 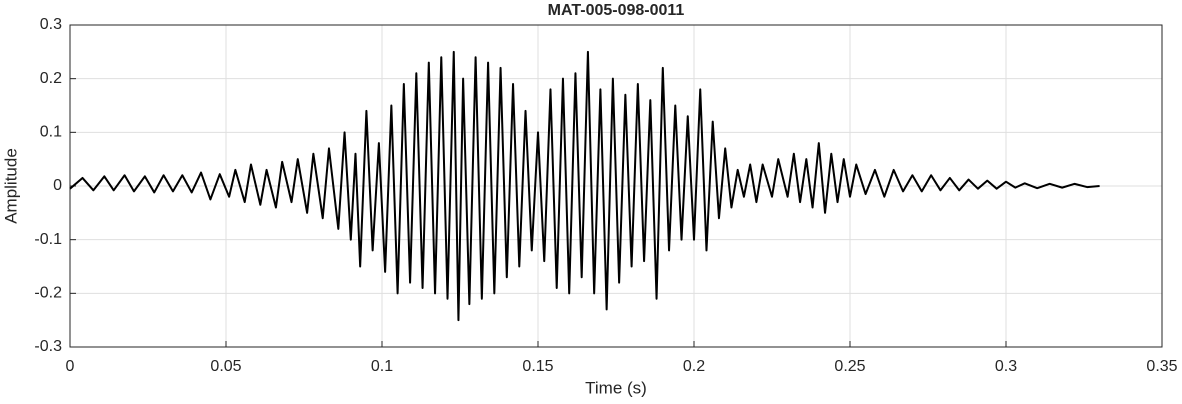 What do you see at coordinates (616, 10) in the screenshot?
I see `chart-title: MAT-005-098-0011` at bounding box center [616, 10].